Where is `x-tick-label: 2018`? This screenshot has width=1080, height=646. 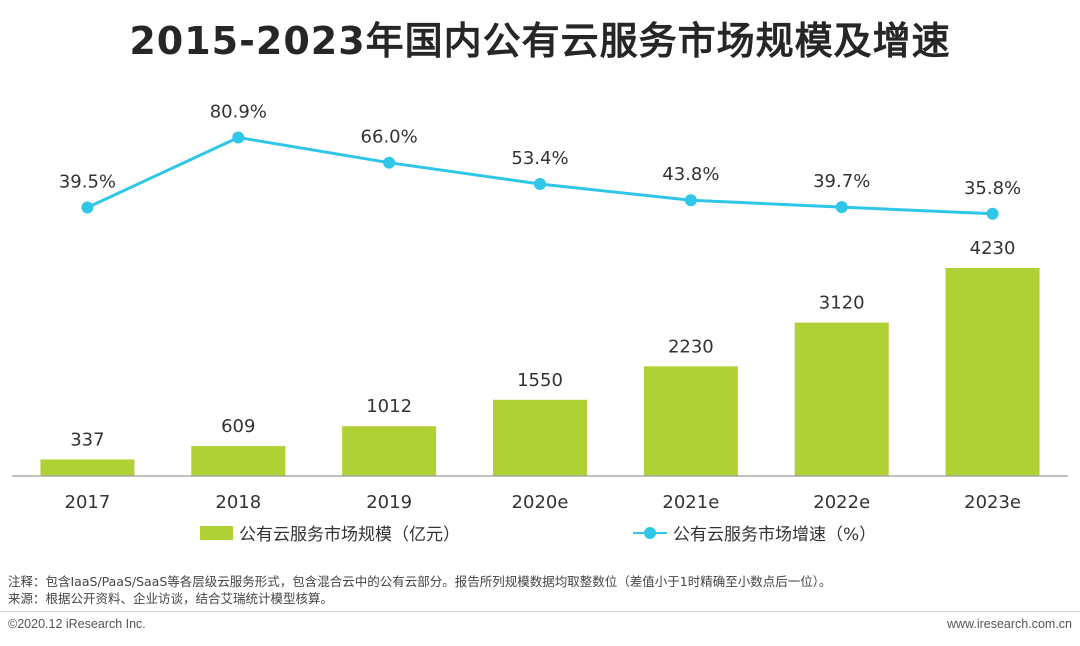
x-tick-label: 2018 is located at coordinates (238, 502).